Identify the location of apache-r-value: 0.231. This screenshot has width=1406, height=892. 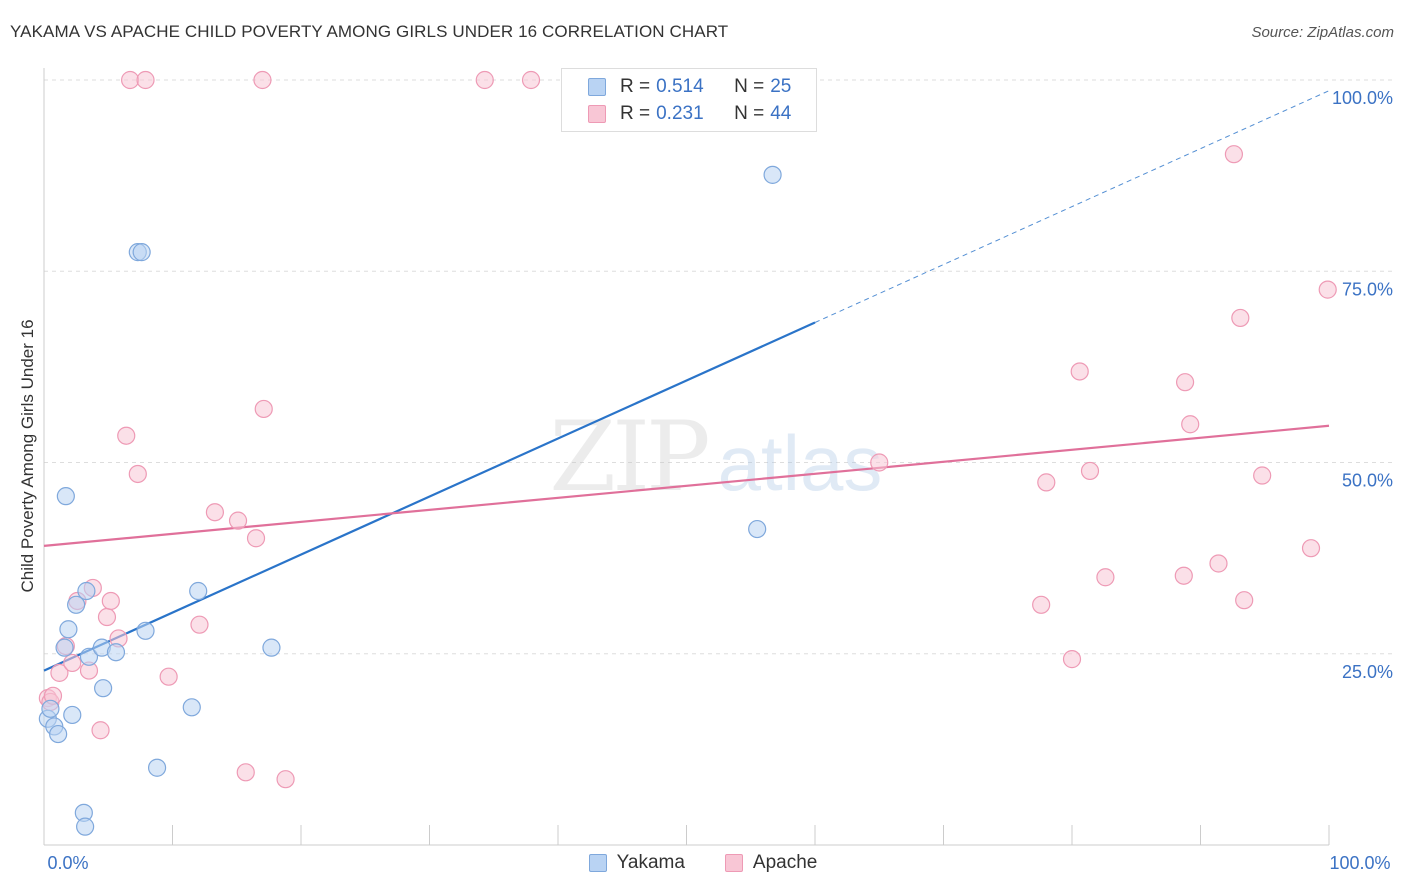
(680, 113).